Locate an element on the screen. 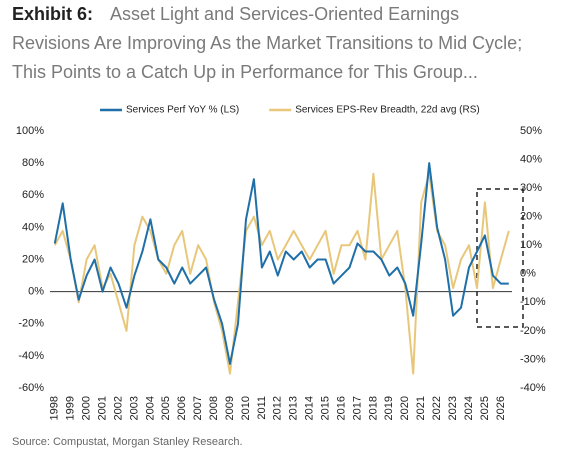  x-tick-label: 2014 is located at coordinates (310, 408).